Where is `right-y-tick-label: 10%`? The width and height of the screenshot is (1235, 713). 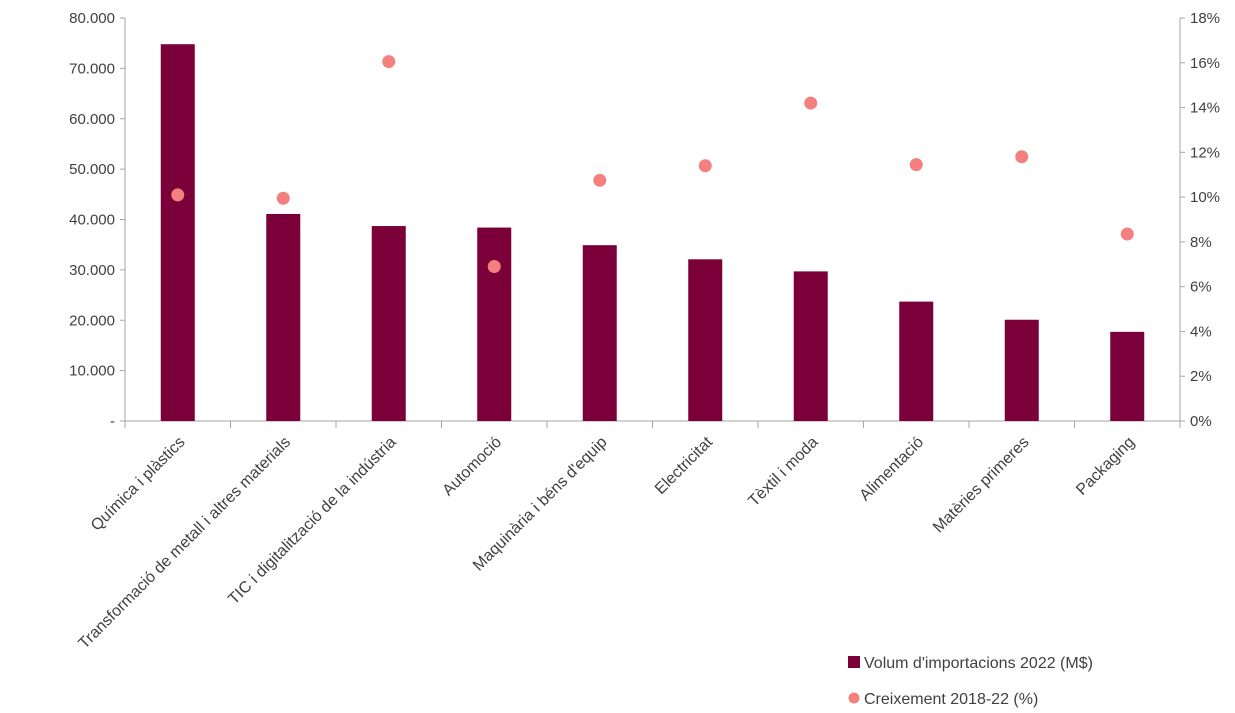 right-y-tick-label: 10% is located at coordinates (1205, 197).